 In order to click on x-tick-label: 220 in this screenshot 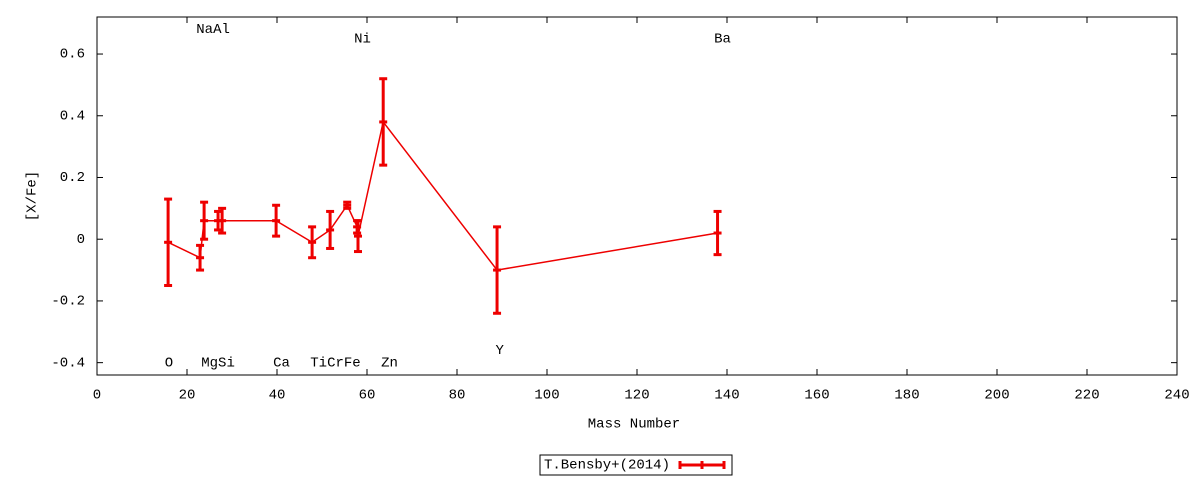, I will do `click(1086, 396)`.